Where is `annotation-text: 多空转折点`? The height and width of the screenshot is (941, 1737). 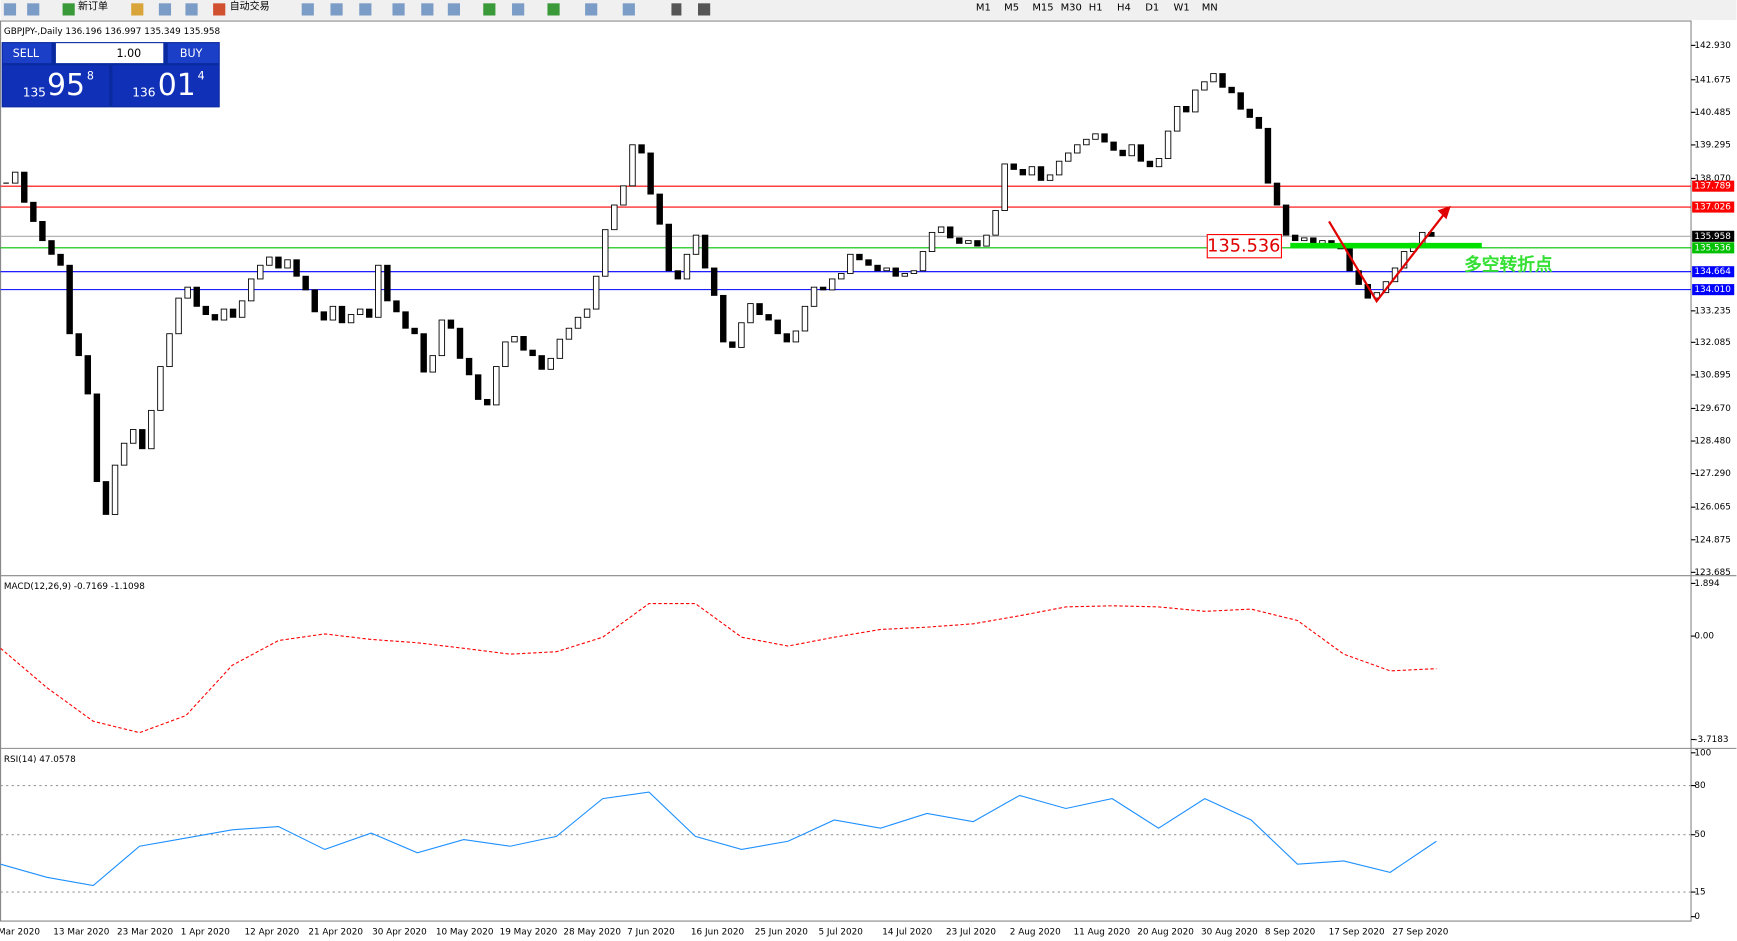 annotation-text: 多空转折点 is located at coordinates (1508, 265).